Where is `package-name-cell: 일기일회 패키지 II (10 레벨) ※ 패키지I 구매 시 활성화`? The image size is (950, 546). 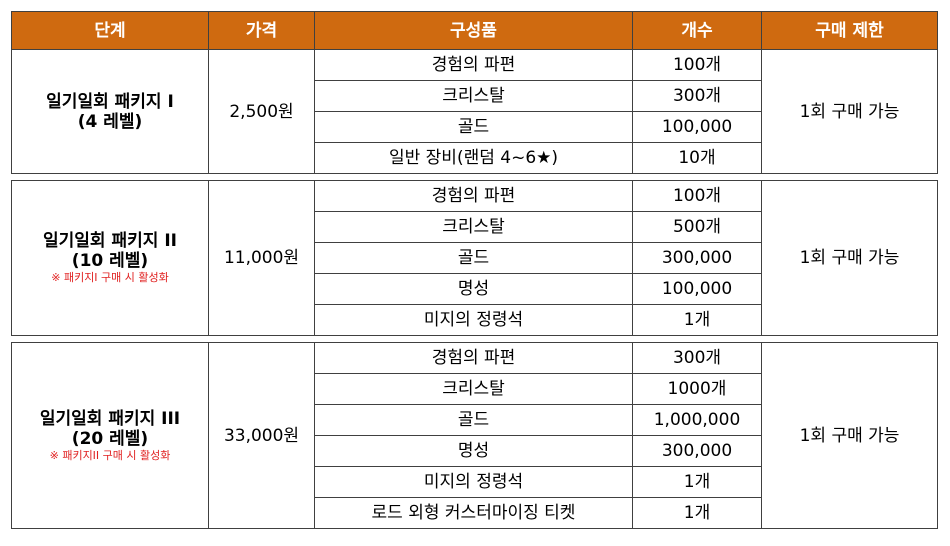 package-name-cell: 일기일회 패키지 II (10 레벨) ※ 패키지I 구매 시 활성화 is located at coordinates (110, 258).